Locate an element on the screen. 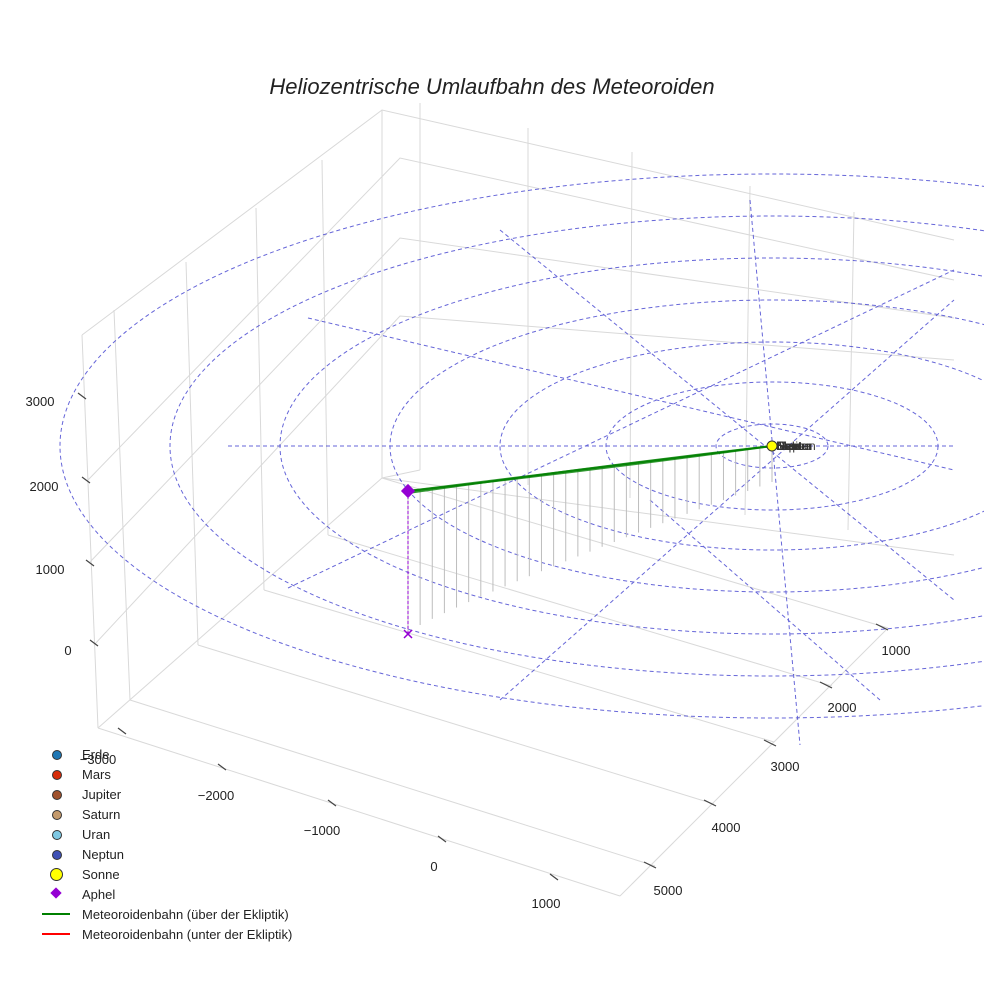 Image resolution: width=984 pixels, height=984 pixels. planet-label: Sonne is located at coordinates (793, 446).